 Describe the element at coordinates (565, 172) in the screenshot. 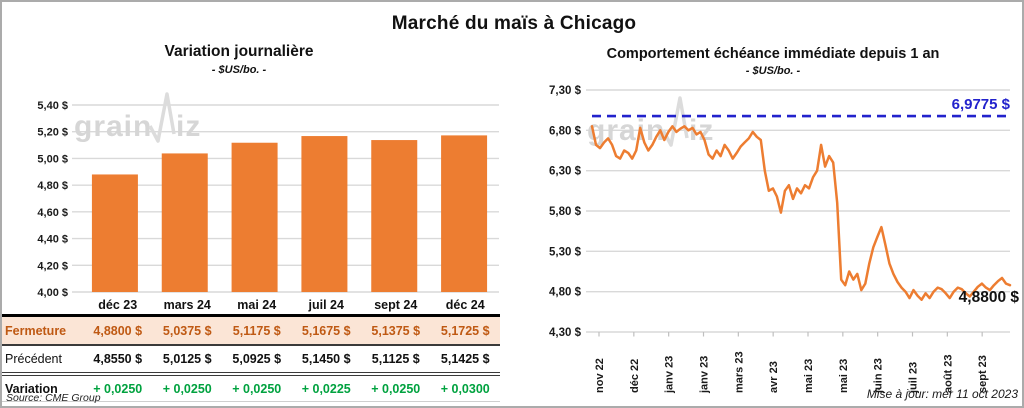

I see `y-tick-label: 6,30 $` at that location.